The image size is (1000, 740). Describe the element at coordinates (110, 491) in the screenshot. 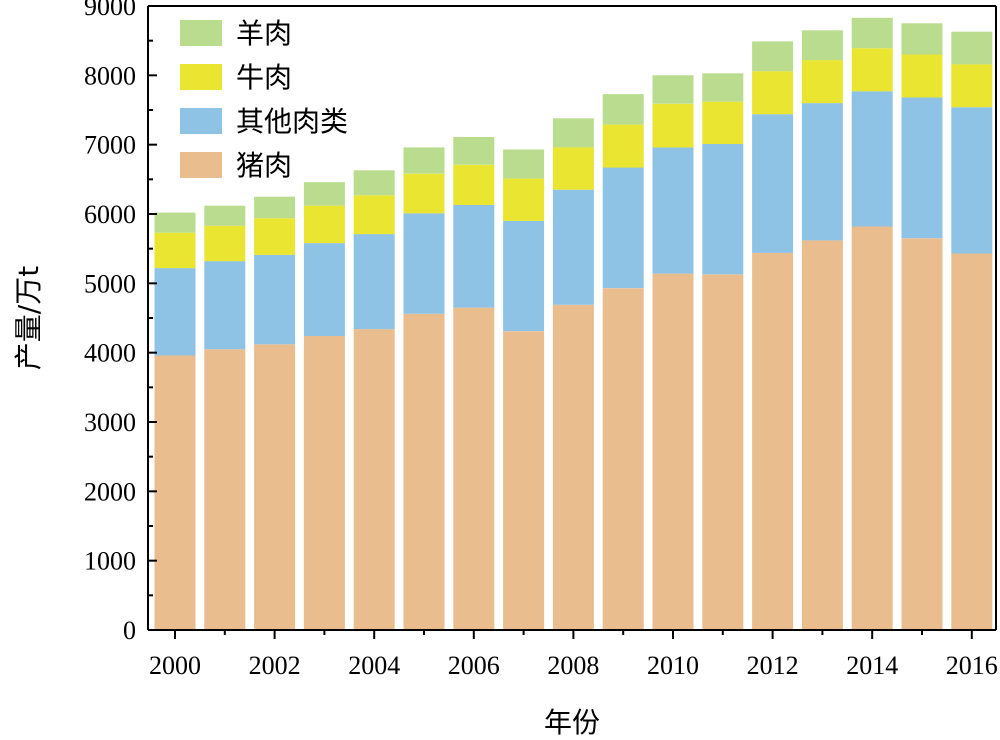

I see `y-tick-label: 2000` at that location.